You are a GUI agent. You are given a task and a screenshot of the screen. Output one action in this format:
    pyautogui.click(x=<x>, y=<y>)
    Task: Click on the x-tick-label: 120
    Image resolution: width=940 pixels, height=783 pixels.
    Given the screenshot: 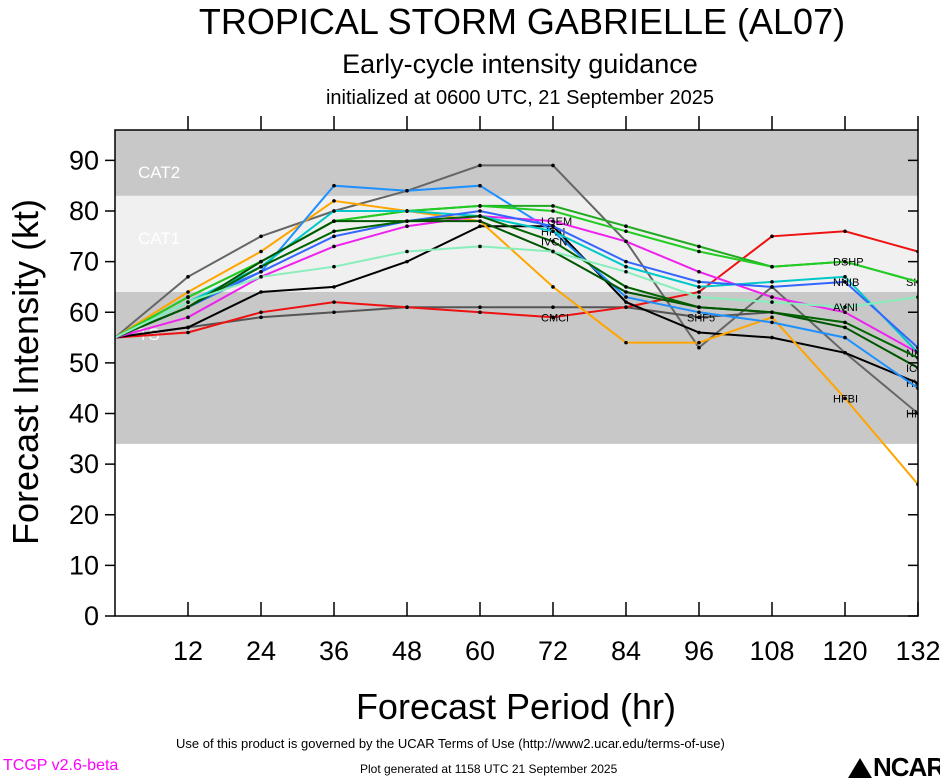 What is the action you would take?
    pyautogui.click(x=844, y=651)
    